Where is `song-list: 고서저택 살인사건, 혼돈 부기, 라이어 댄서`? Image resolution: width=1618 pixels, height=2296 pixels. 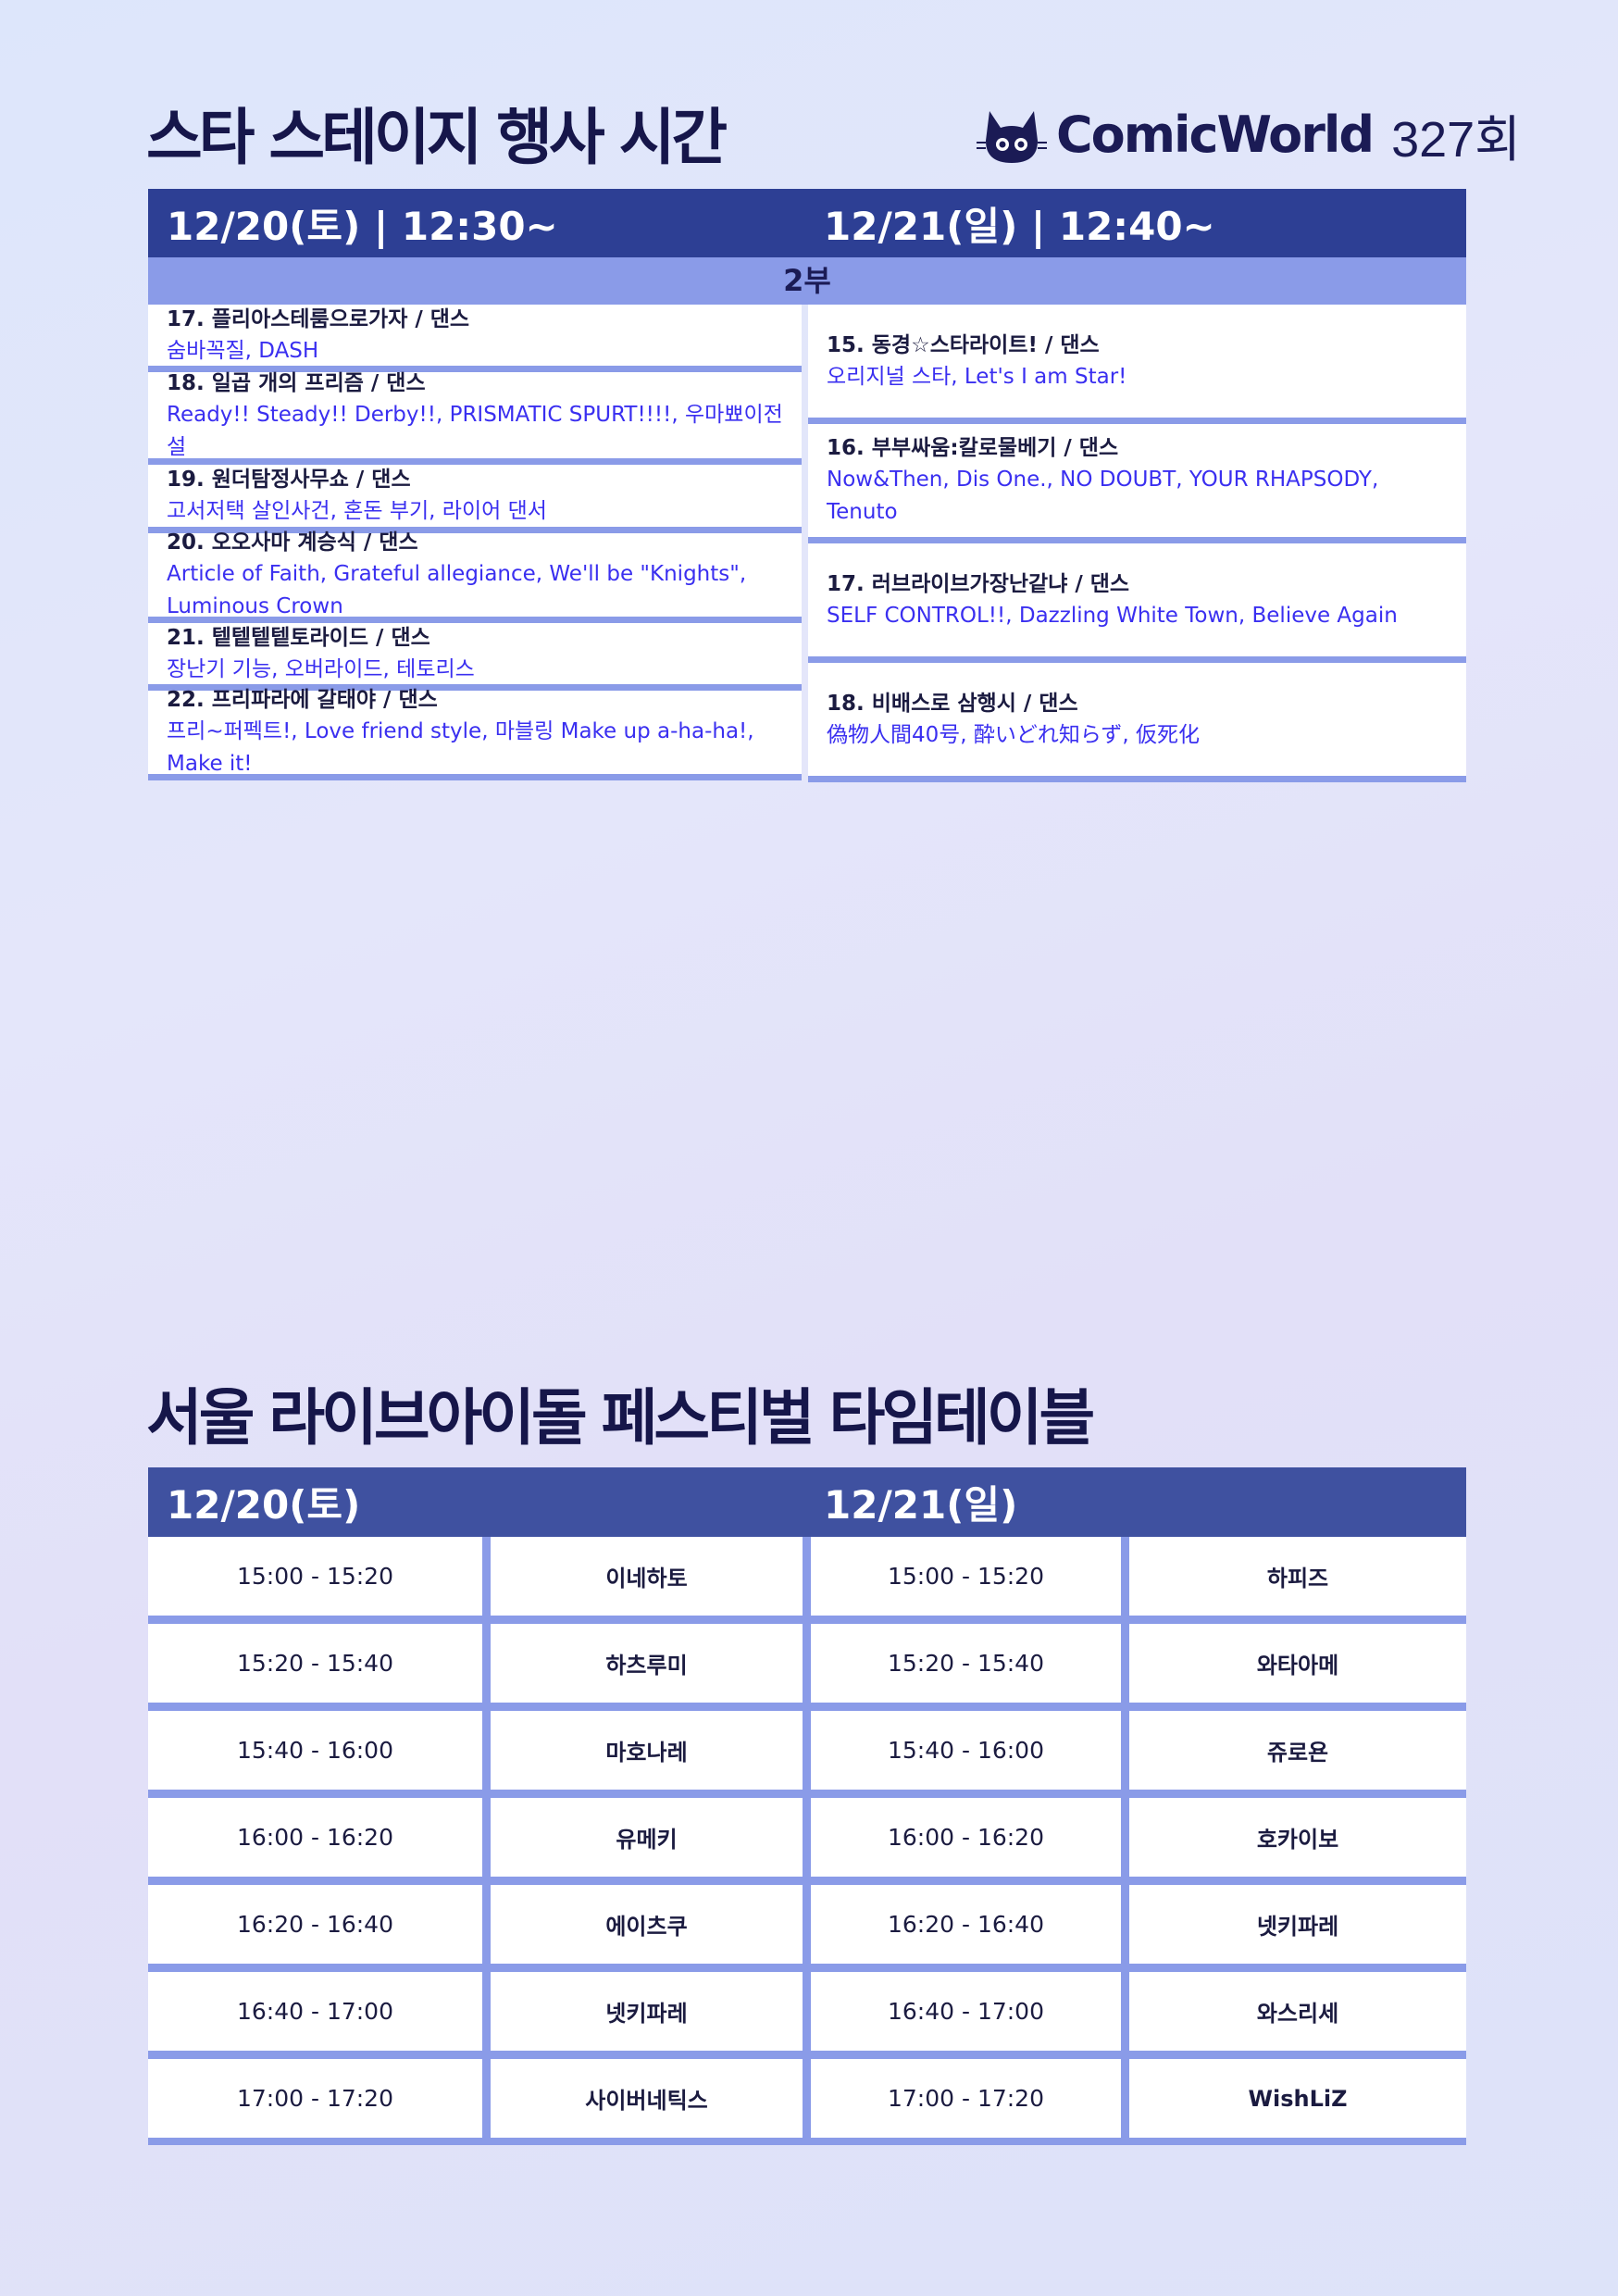 song-list: 고서저택 살인사건, 혼돈 부기, 라이어 댄서 is located at coordinates (357, 511).